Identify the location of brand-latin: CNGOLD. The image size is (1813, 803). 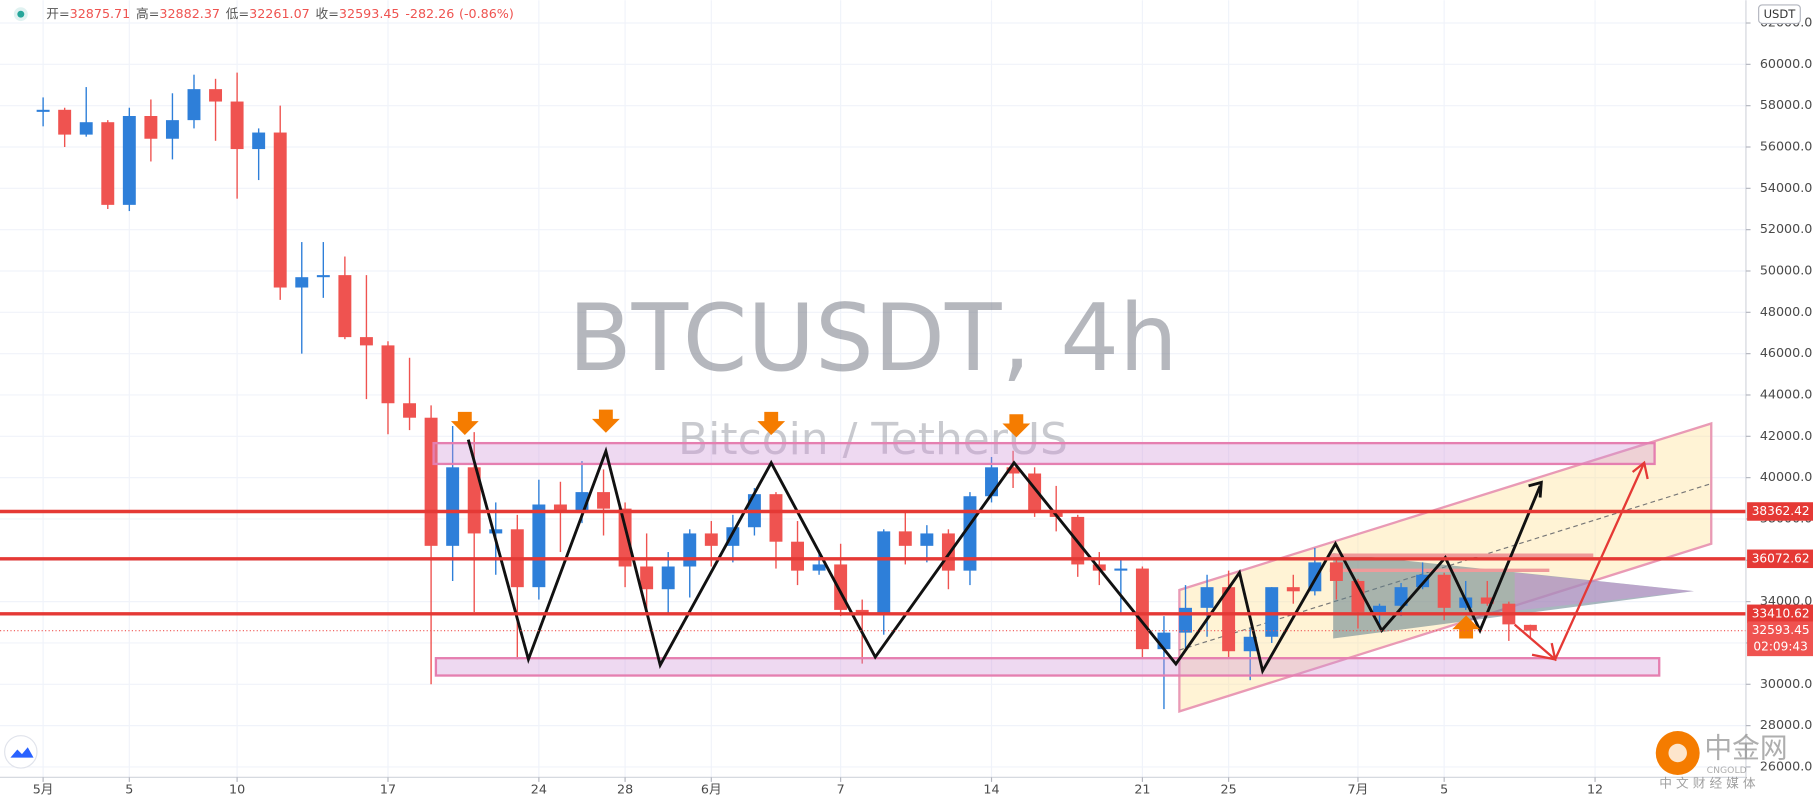
(1727, 770).